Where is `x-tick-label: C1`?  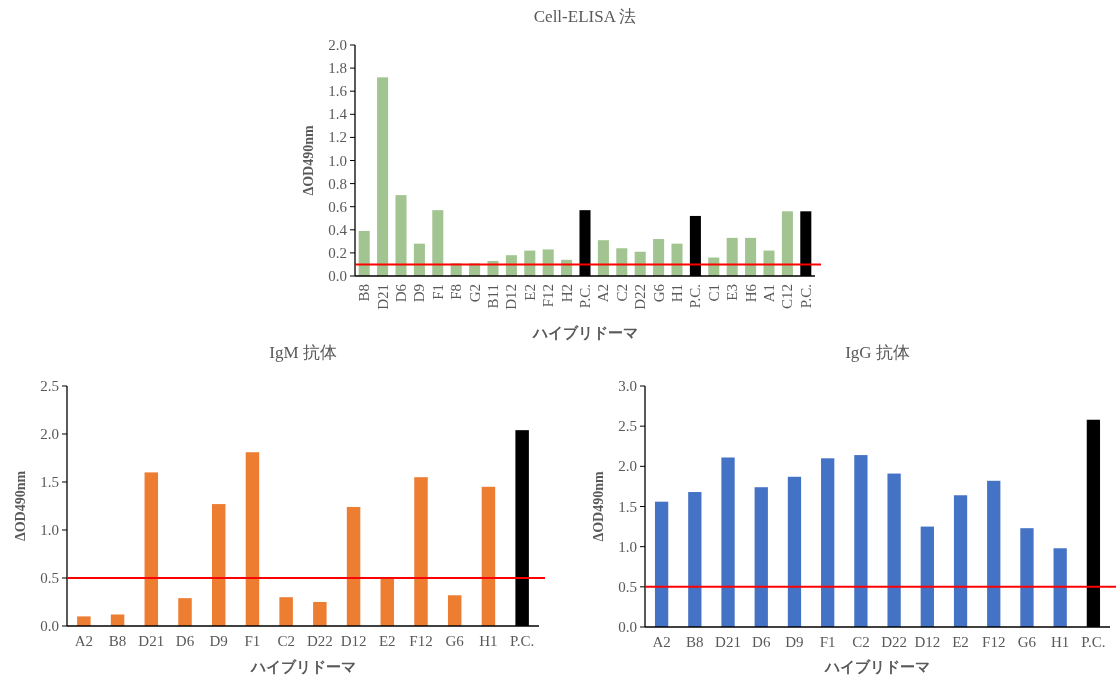
x-tick-label: C1 is located at coordinates (713, 293).